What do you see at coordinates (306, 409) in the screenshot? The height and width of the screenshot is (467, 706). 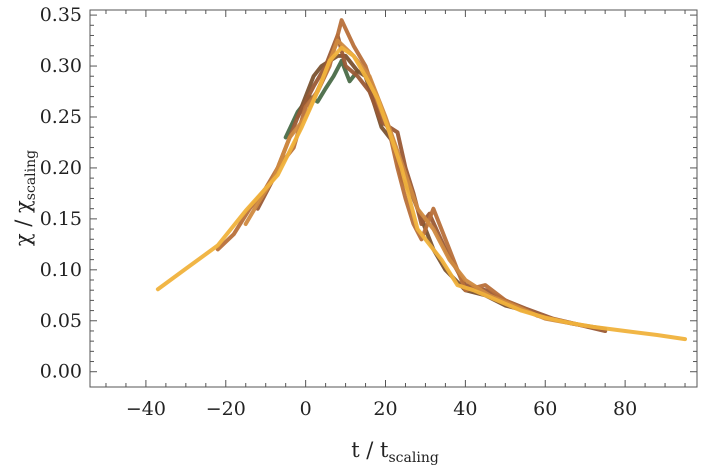 I see `x-tick-label: 0` at bounding box center [306, 409].